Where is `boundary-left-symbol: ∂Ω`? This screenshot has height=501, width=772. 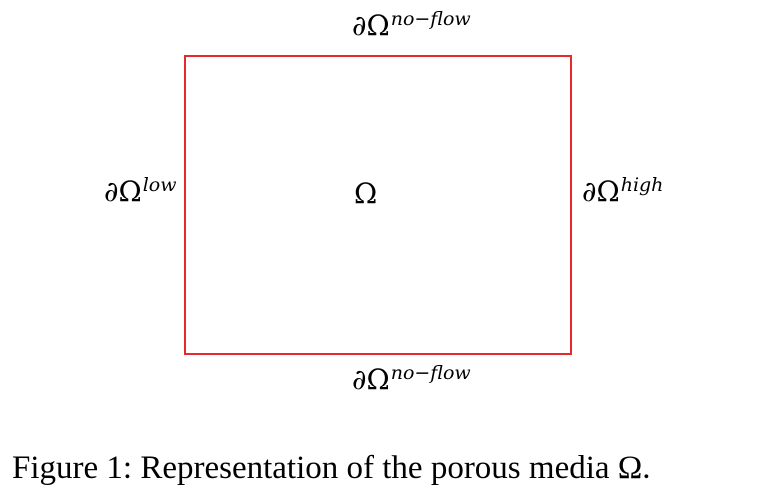
boundary-left-symbol: ∂Ω is located at coordinates (123, 191).